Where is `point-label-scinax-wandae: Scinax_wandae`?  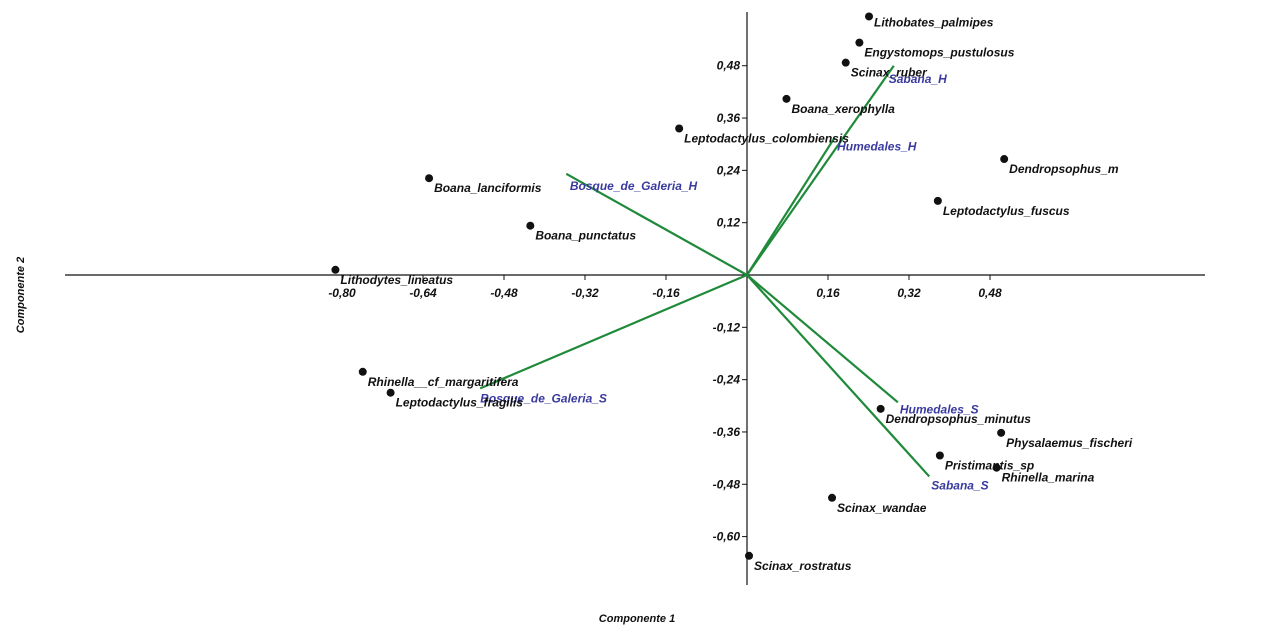 point-label-scinax-wandae: Scinax_wandae is located at coordinates (882, 508).